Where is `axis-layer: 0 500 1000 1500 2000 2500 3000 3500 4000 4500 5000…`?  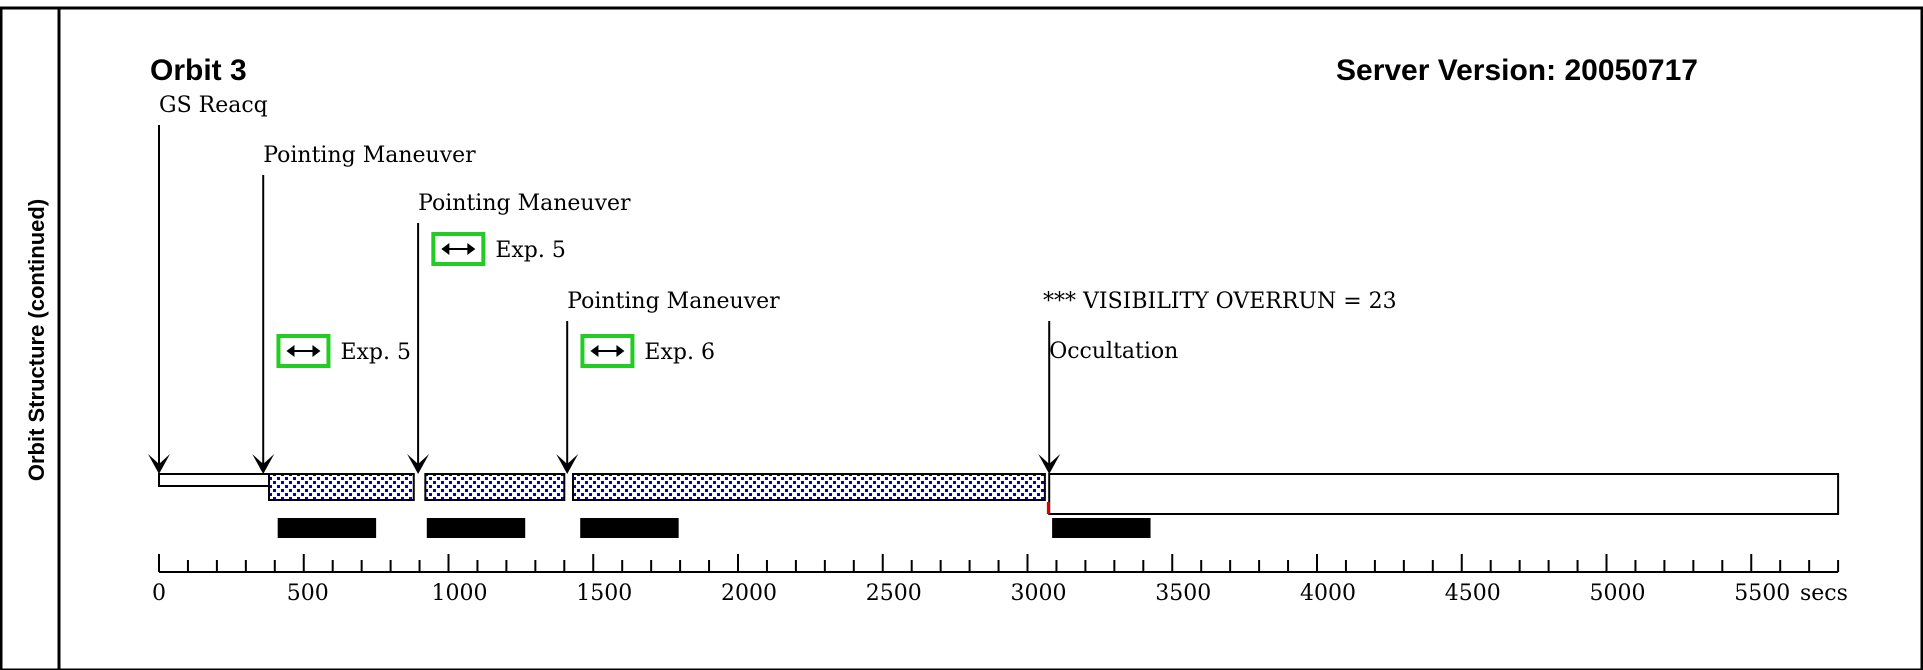 axis-layer: 0 500 1000 1500 2000 2500 3000 3500 4000 4500 5000… is located at coordinates (1000, 580).